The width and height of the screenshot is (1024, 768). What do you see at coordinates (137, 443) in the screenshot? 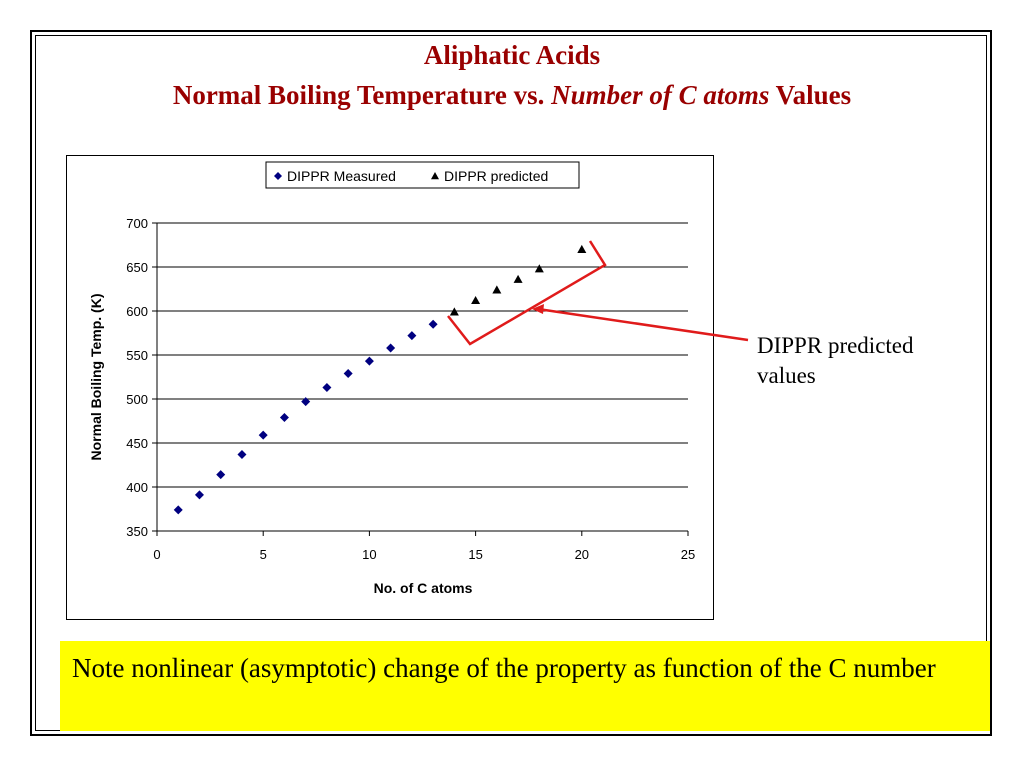
I see `y-tick-label: 450` at bounding box center [137, 443].